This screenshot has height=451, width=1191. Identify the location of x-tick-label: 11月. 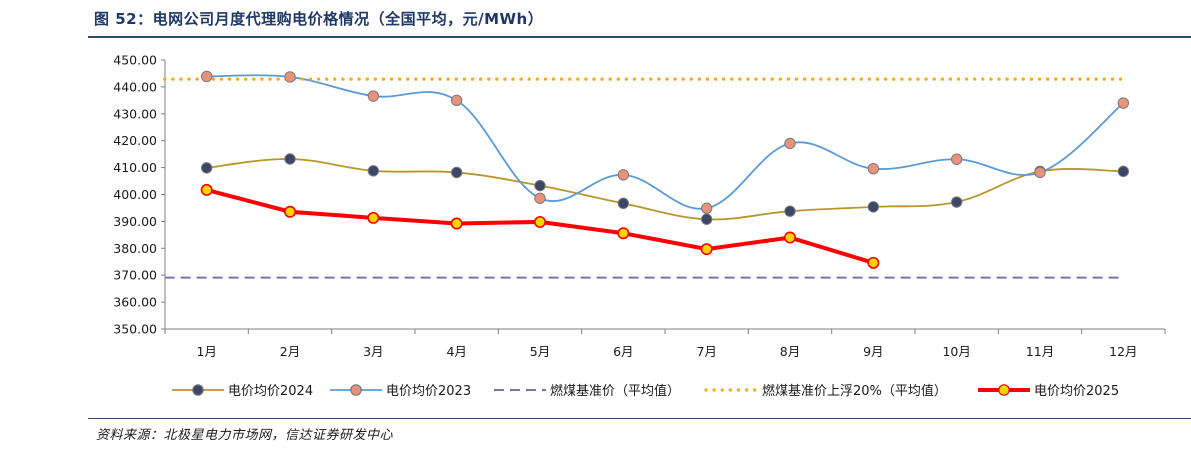
(1040, 351).